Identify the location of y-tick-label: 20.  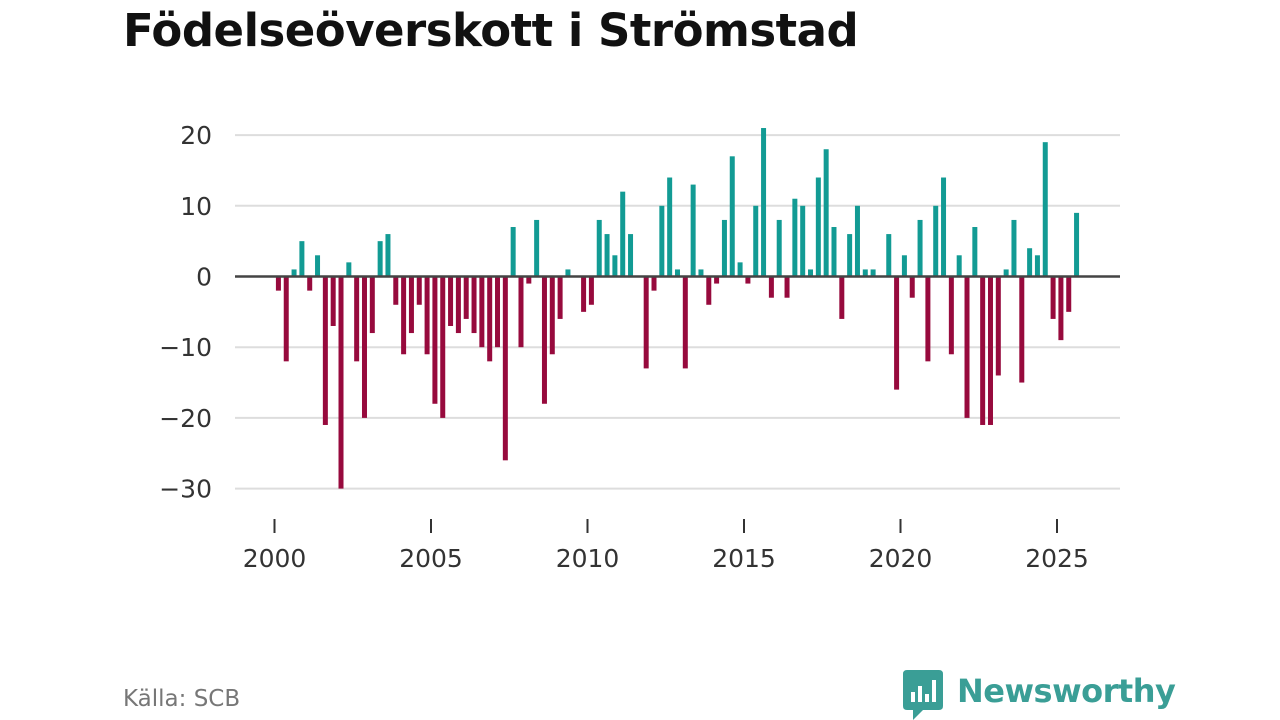
(196, 135).